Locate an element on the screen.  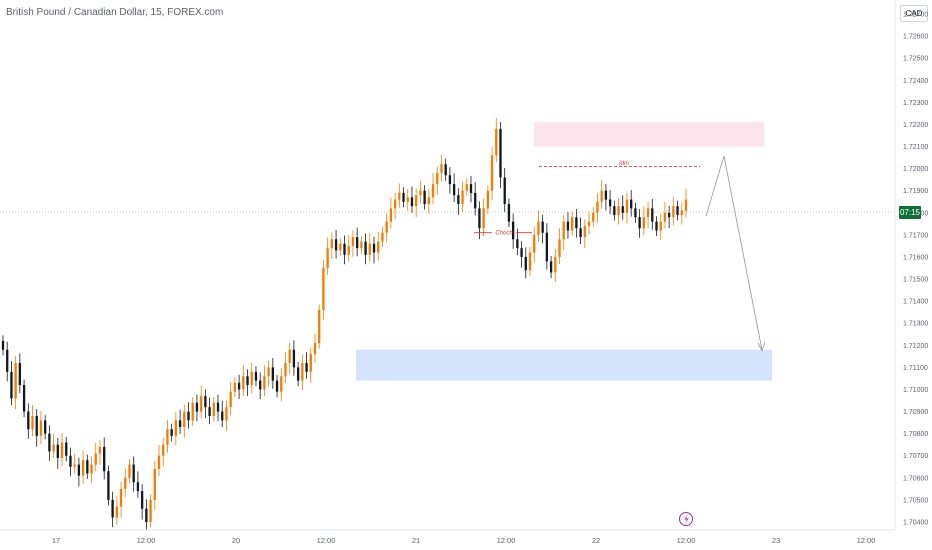
lightning-icon is located at coordinates (686, 519).